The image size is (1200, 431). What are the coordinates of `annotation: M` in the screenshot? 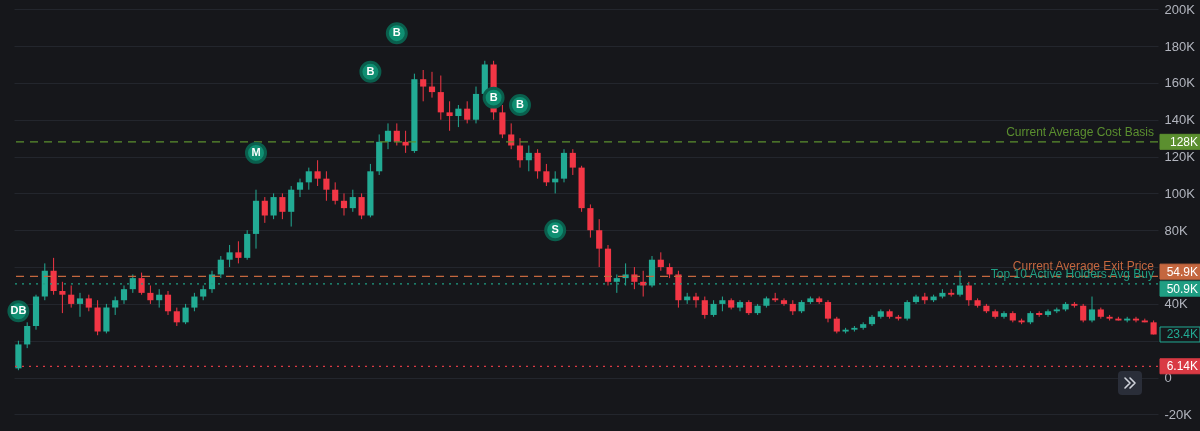 It's located at (256, 151).